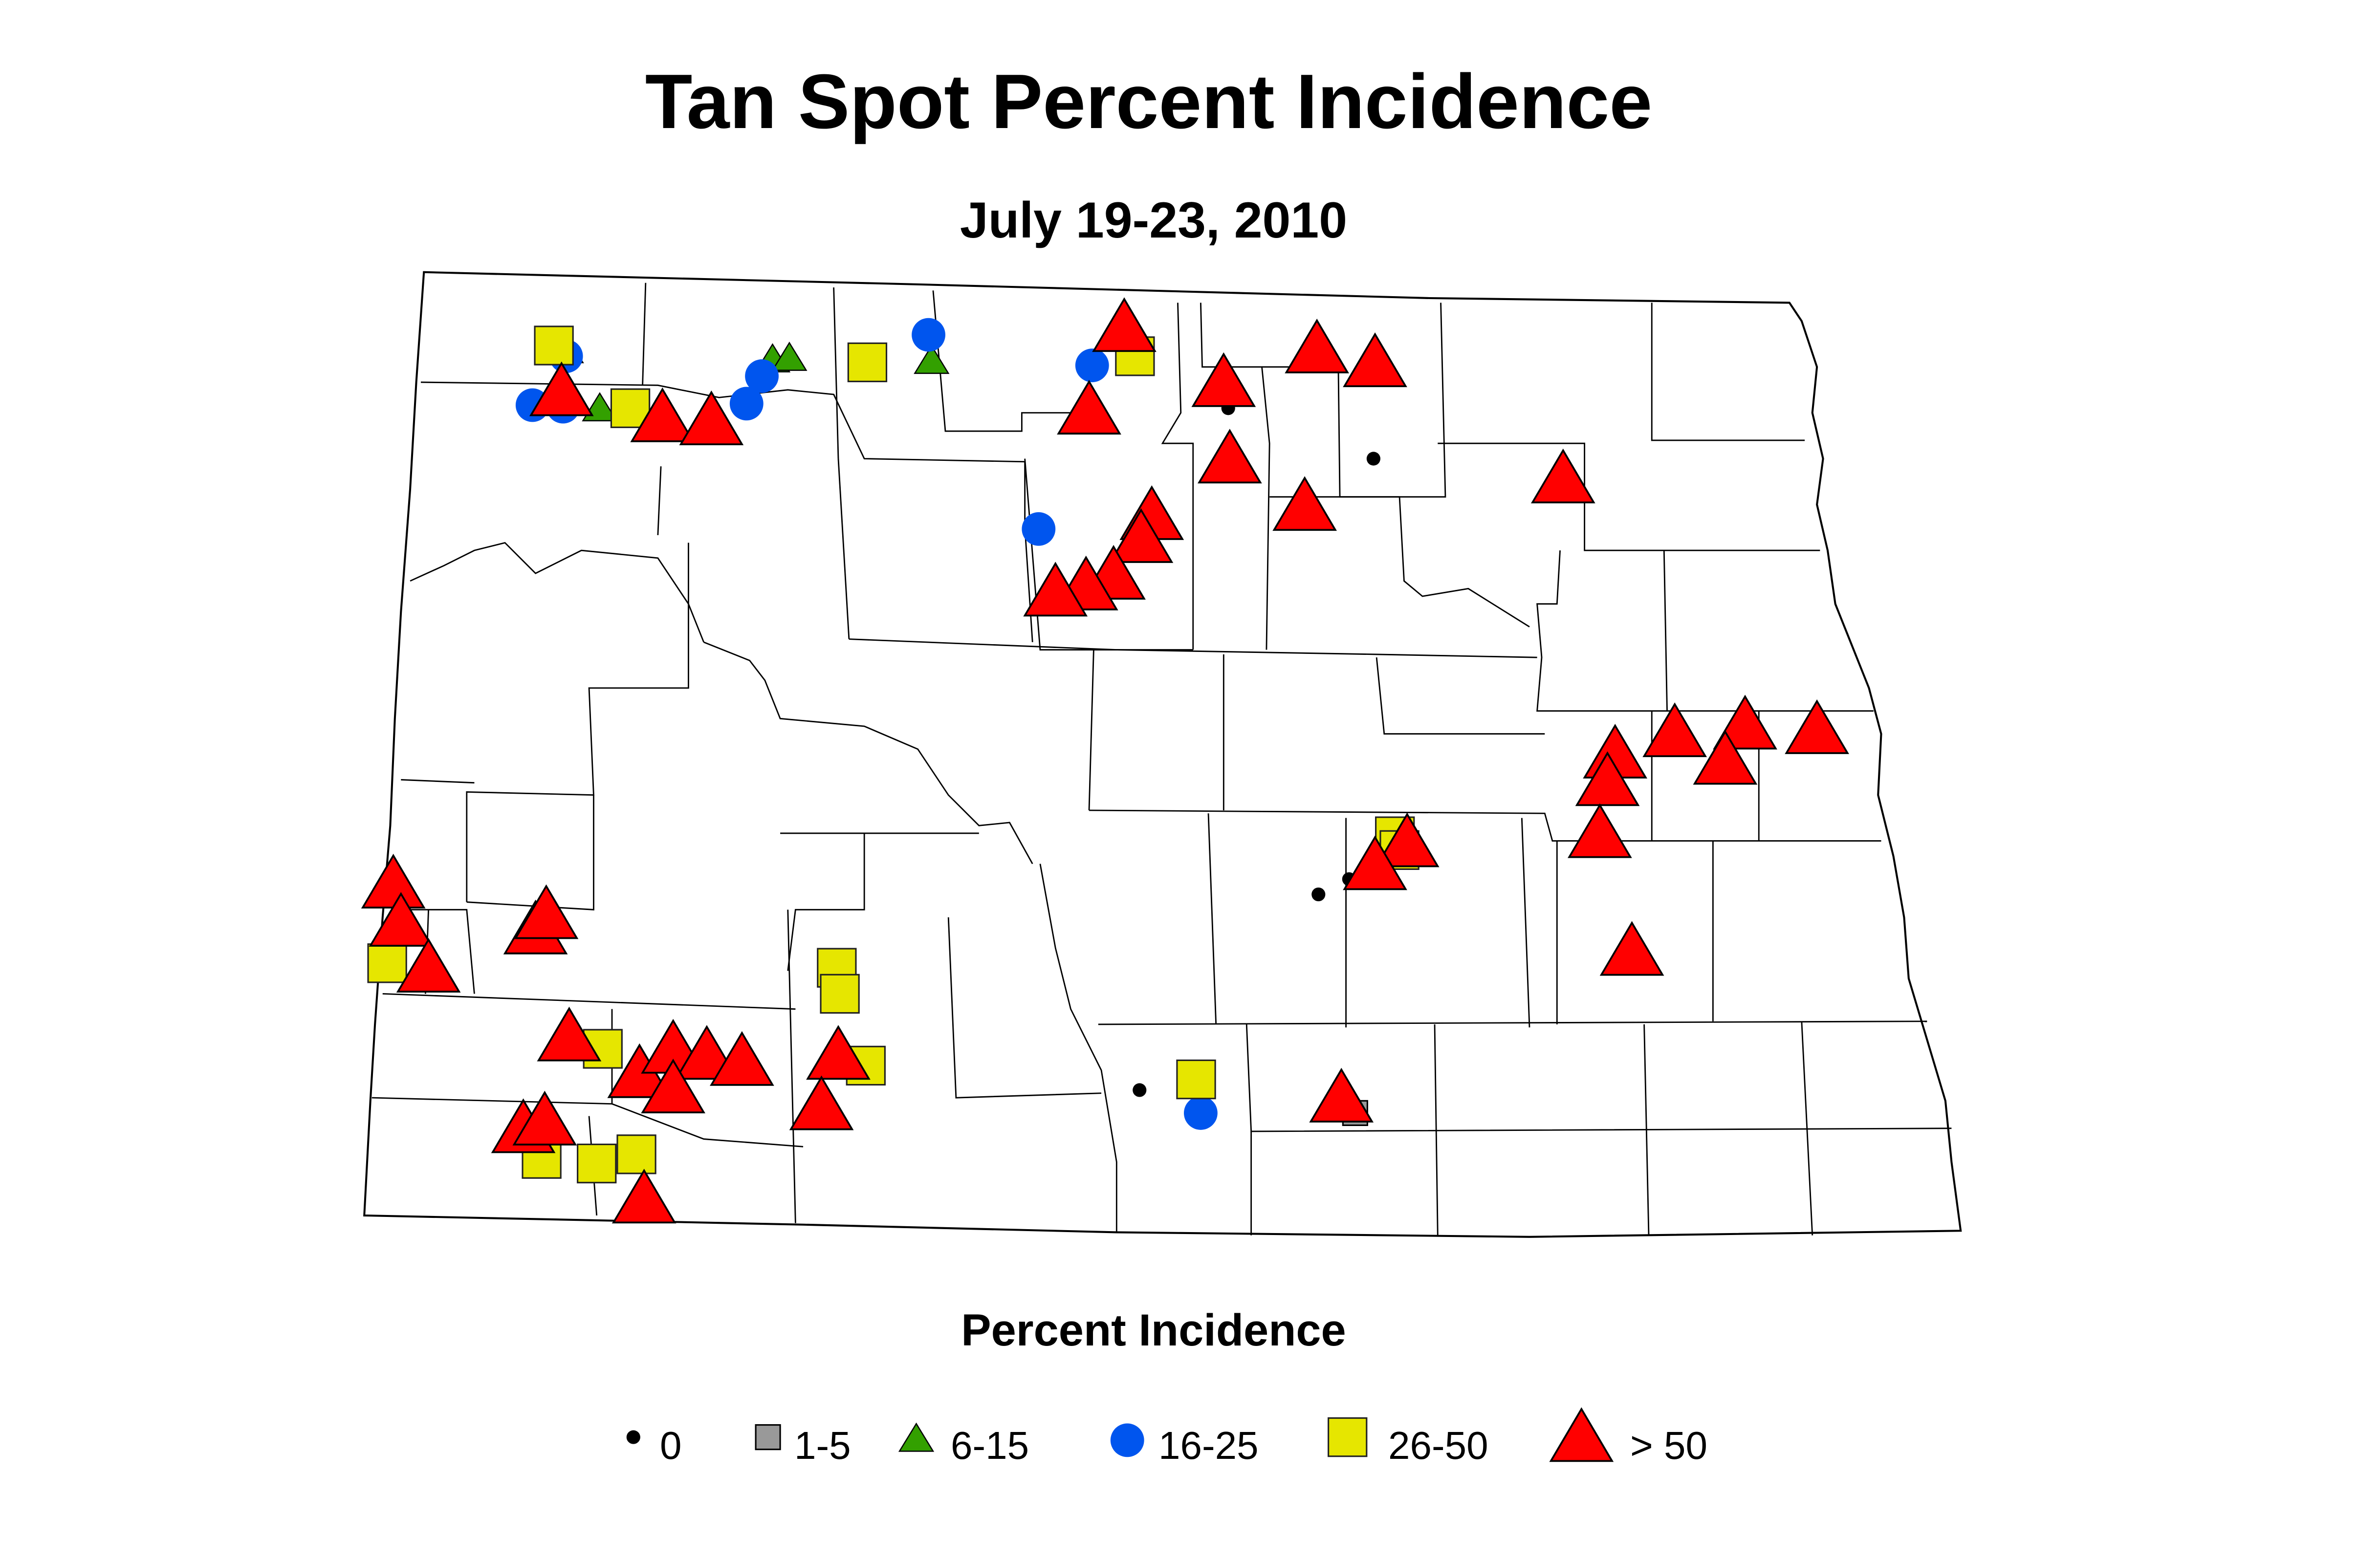 This screenshot has width=2380, height=1561. Describe the element at coordinates (1208, 1445) in the screenshot. I see `legend-label: 16-25` at that location.